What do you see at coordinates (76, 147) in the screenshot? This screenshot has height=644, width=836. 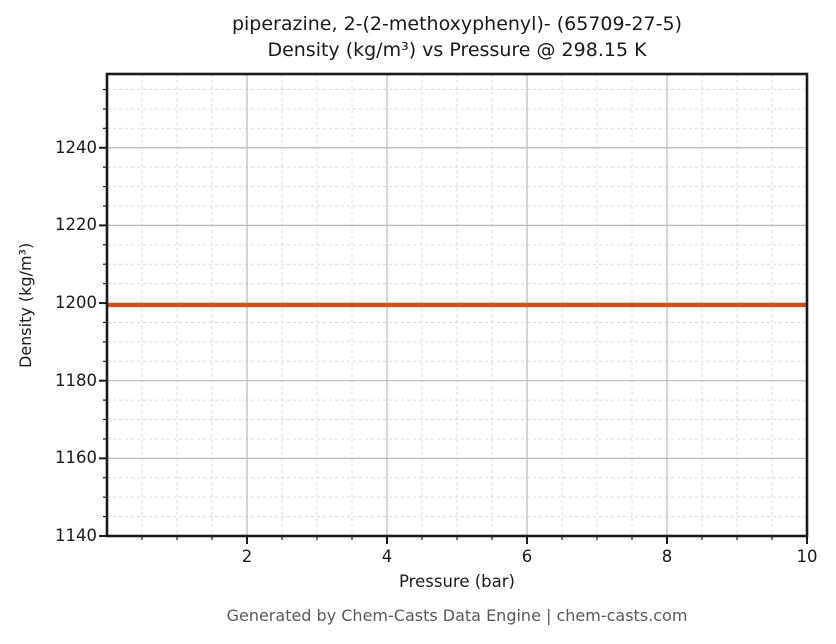 I see `y-tick-label: 1240` at bounding box center [76, 147].